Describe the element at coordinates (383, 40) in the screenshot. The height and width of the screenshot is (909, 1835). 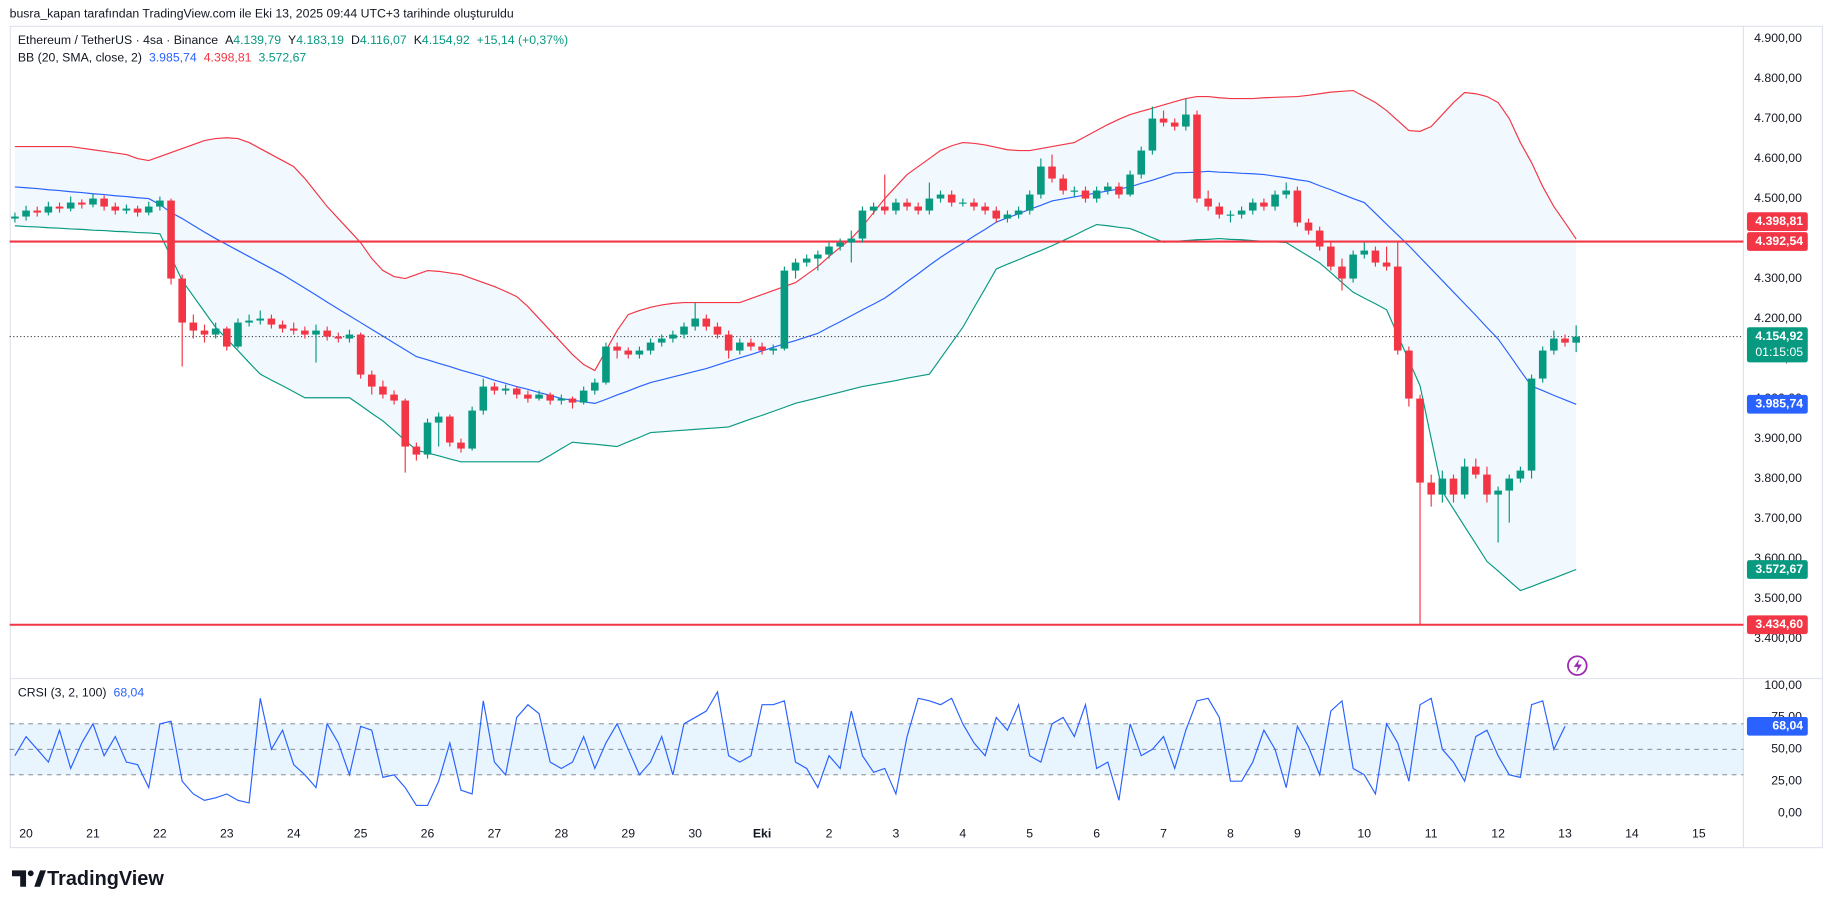
I see `legend-value: 4.116,07` at that location.